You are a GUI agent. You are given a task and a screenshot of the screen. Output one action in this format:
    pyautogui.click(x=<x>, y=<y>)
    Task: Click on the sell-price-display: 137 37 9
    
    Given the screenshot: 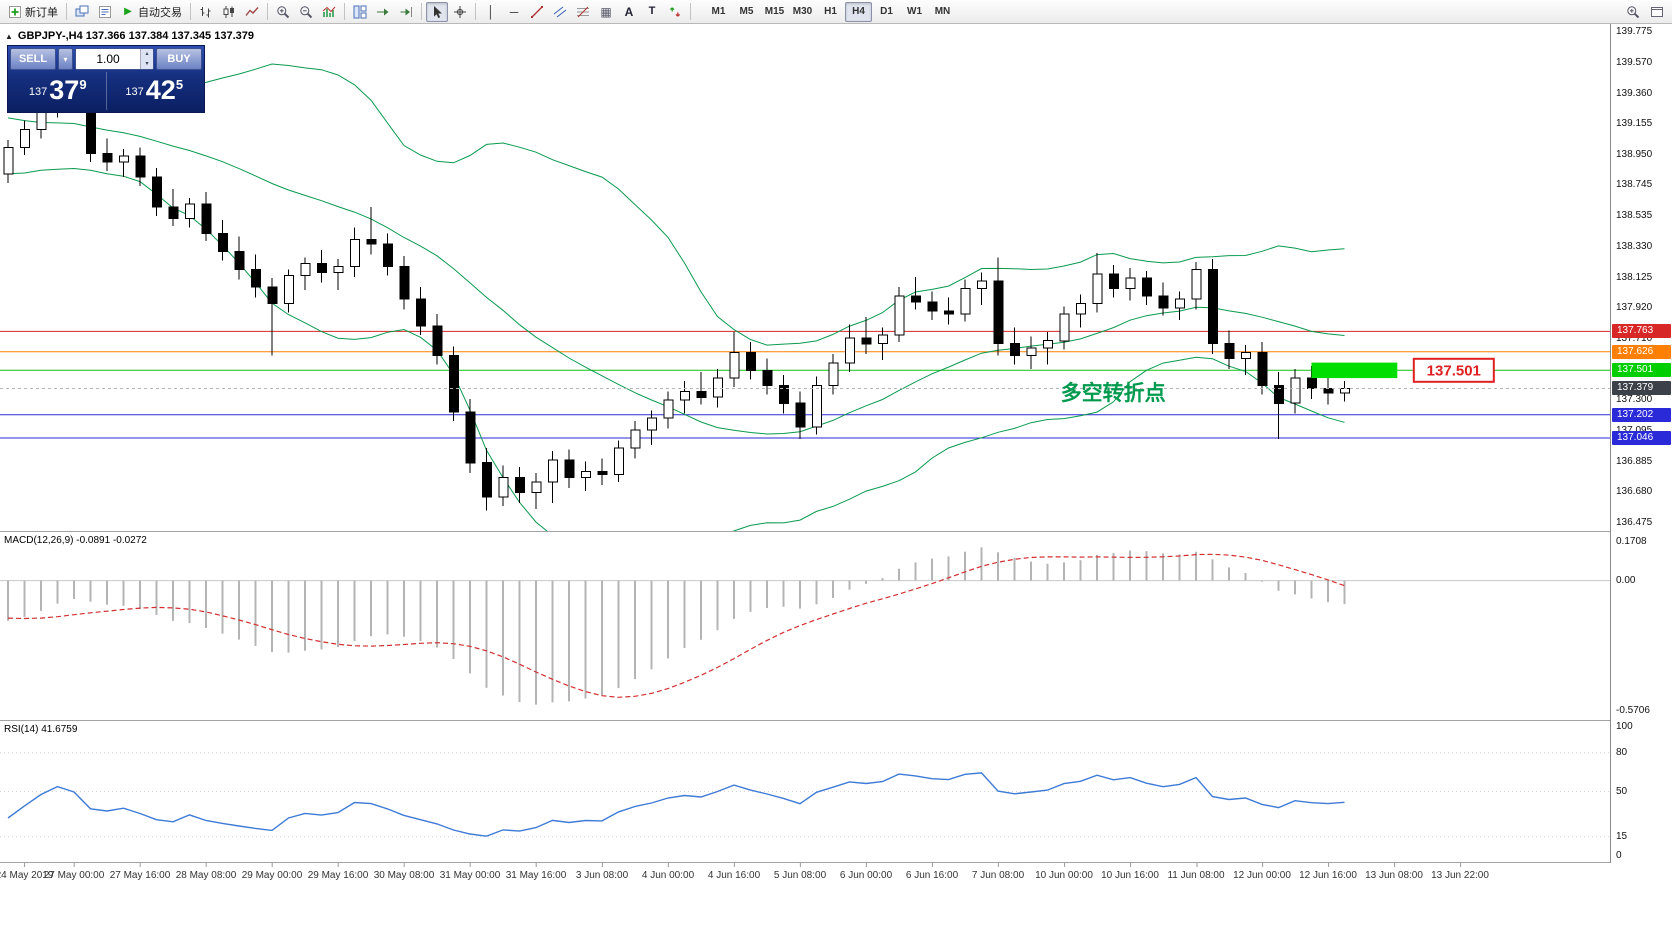 What is the action you would take?
    pyautogui.click(x=57, y=90)
    